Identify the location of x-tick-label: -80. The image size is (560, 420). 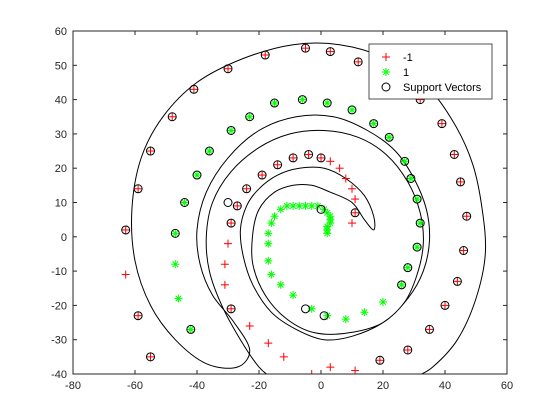
(73, 386).